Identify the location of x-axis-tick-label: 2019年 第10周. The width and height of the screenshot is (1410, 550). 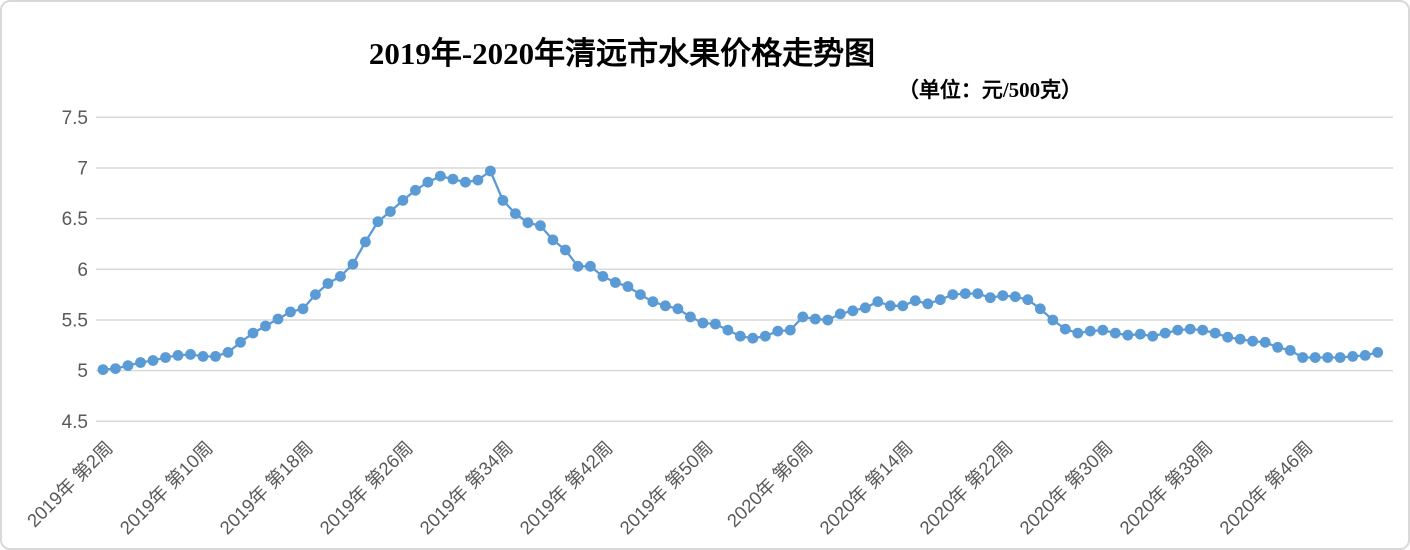
(165, 487).